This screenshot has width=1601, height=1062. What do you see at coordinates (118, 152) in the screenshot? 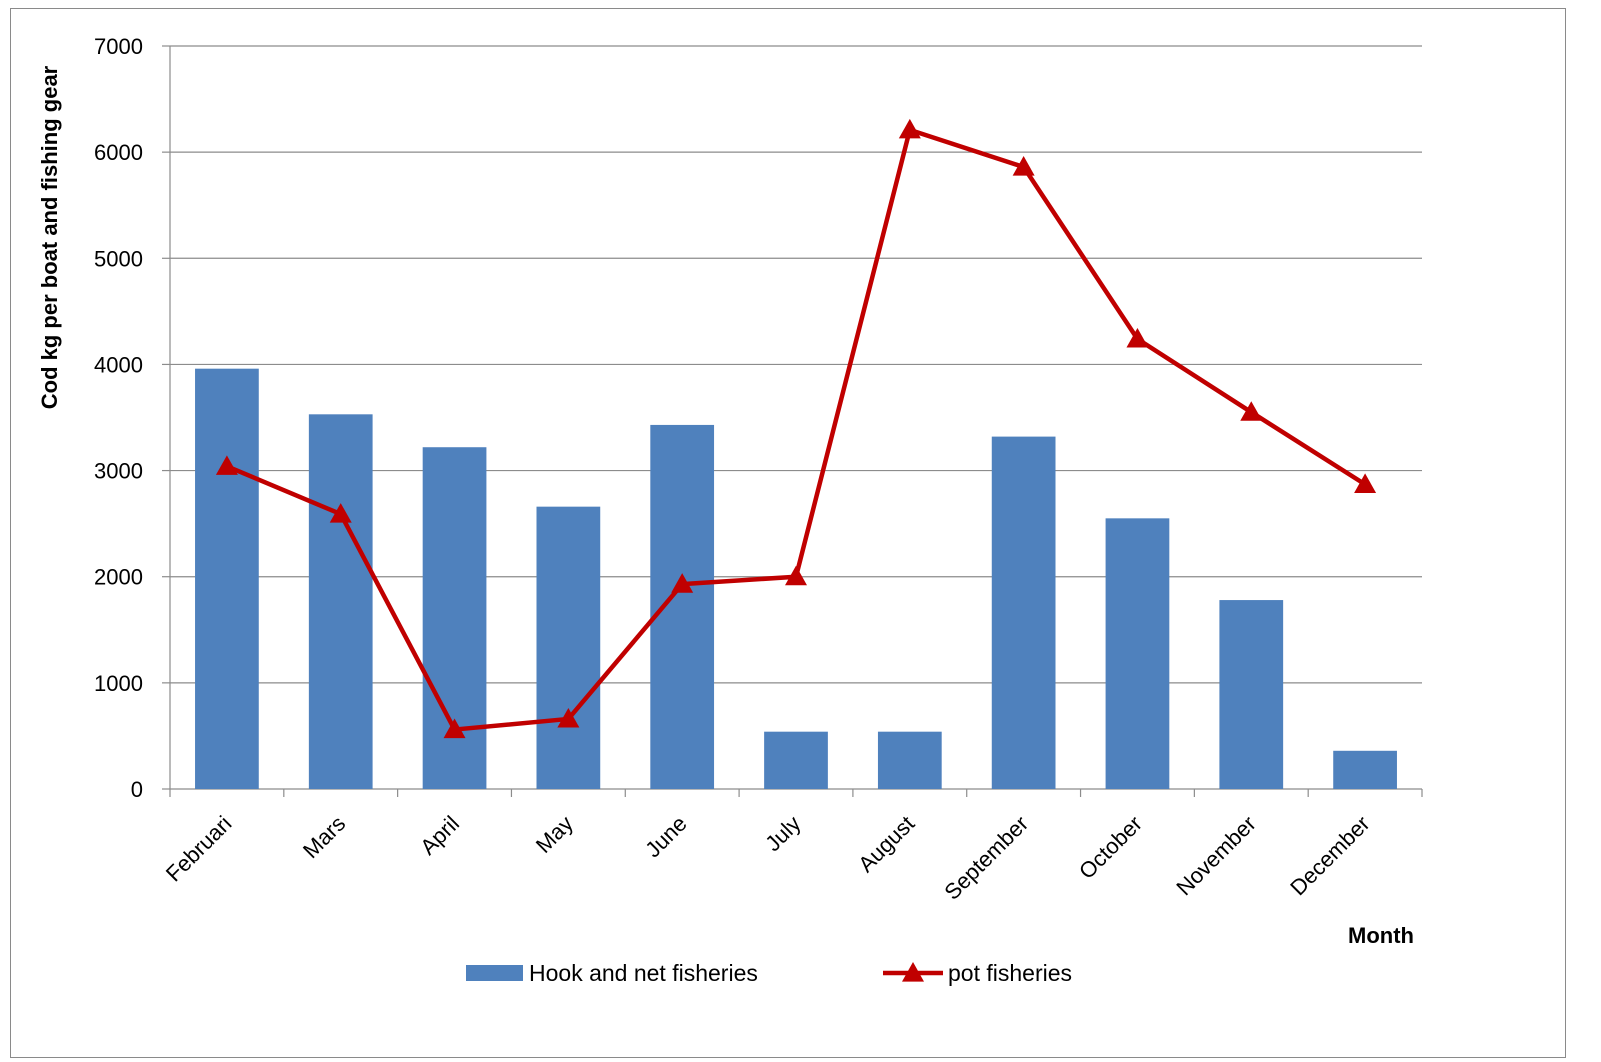
I see `y-tick-label: 6000` at bounding box center [118, 152].